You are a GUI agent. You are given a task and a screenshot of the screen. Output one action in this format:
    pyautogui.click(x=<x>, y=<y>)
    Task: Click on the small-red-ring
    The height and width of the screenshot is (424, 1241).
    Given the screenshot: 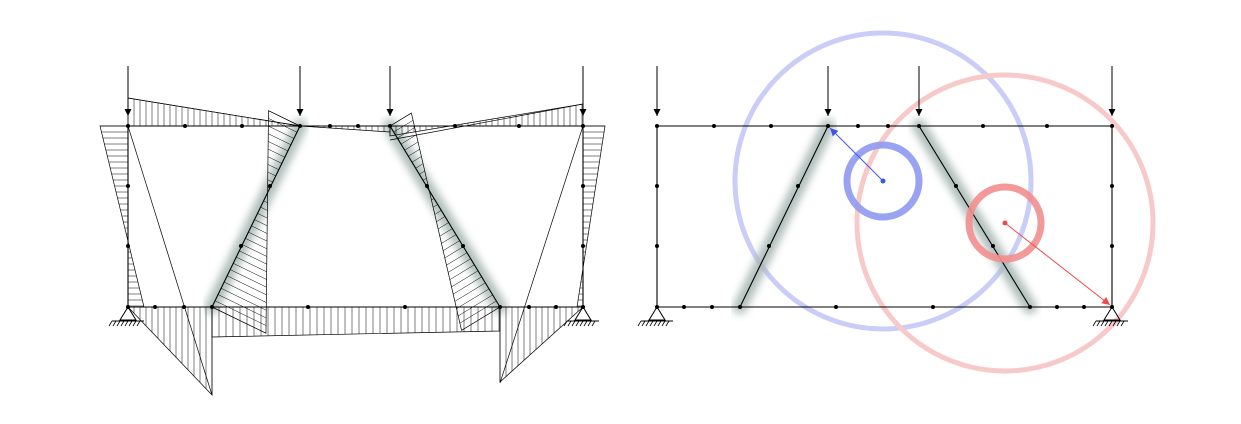 What is the action you would take?
    pyautogui.click(x=1005, y=223)
    